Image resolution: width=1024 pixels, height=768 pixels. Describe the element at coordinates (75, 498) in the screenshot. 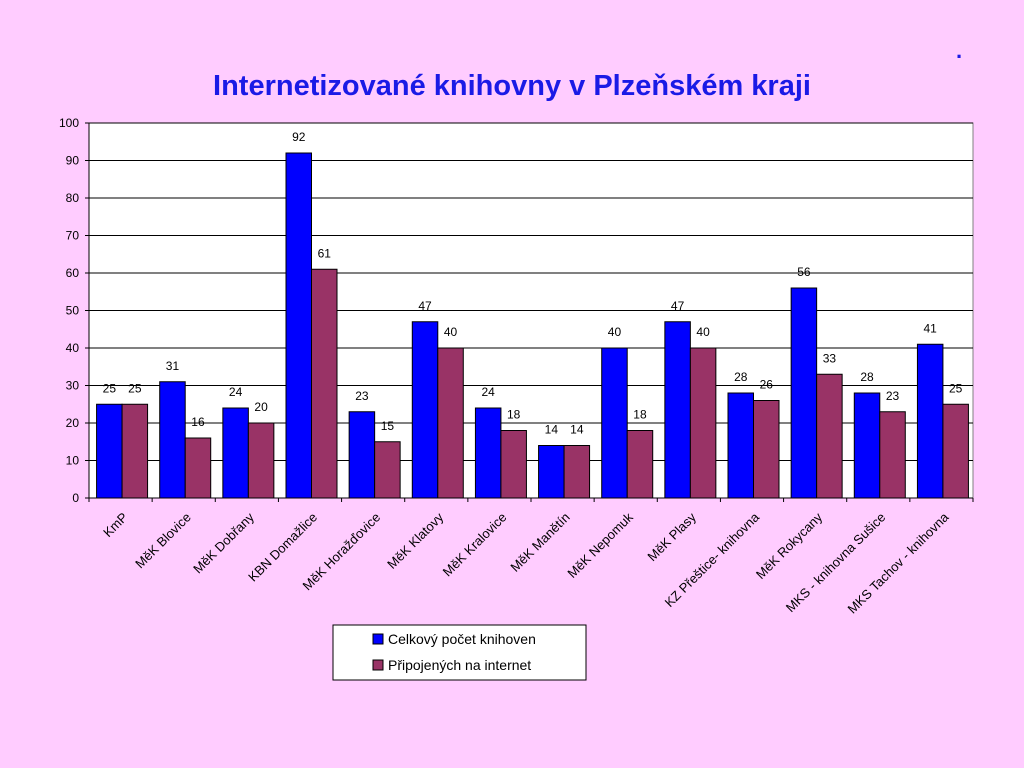

I see `y-tick-label: 0` at that location.